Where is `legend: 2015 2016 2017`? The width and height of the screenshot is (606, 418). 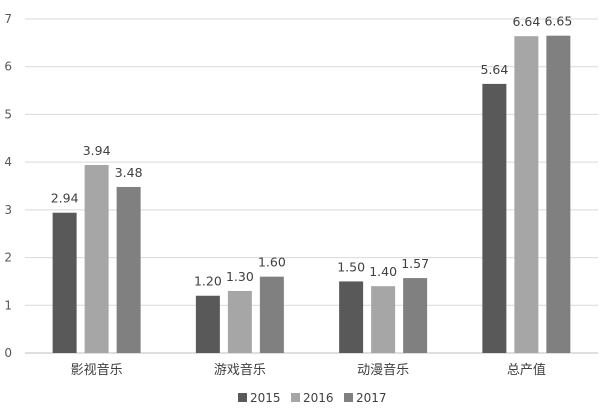 legend: 2015 2016 2017 is located at coordinates (312, 398).